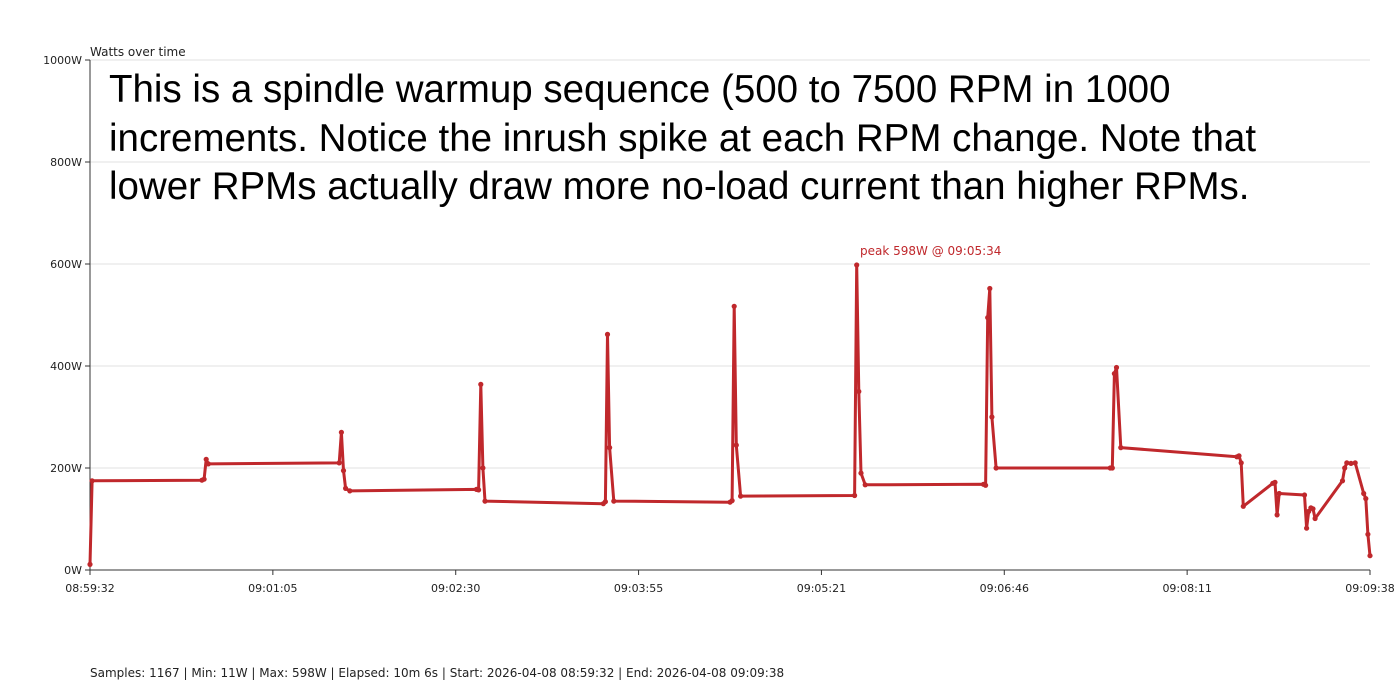 Image resolution: width=1400 pixels, height=700 pixels. What do you see at coordinates (455, 588) in the screenshot?
I see `x-tick-label: 09:02:30` at bounding box center [455, 588].